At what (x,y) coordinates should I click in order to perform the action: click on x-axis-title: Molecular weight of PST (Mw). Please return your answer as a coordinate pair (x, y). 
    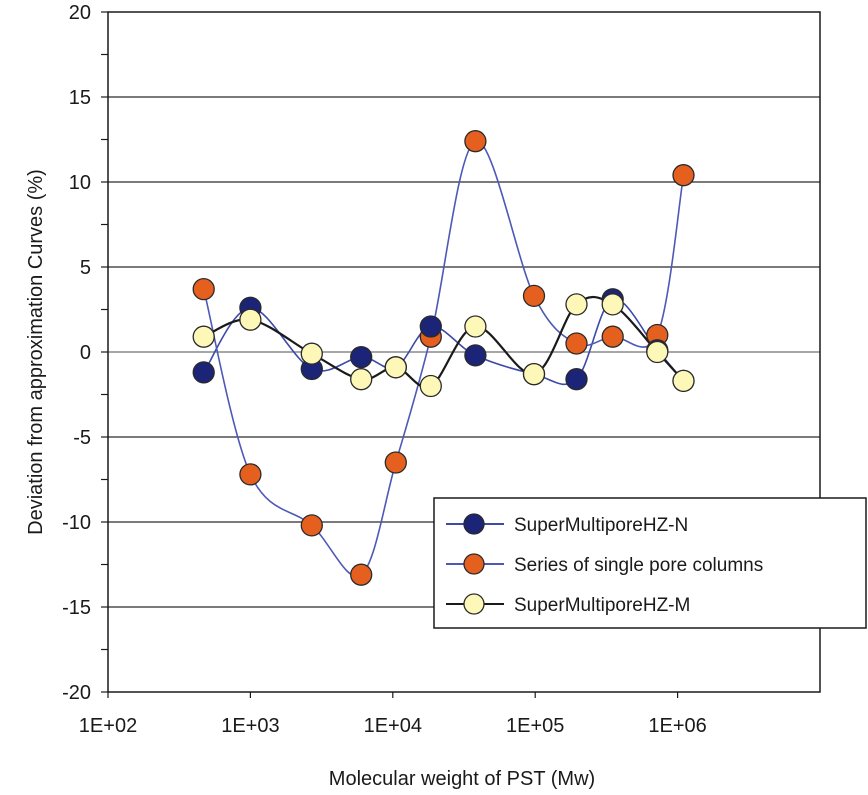
    Looking at the image, I should click on (462, 779).